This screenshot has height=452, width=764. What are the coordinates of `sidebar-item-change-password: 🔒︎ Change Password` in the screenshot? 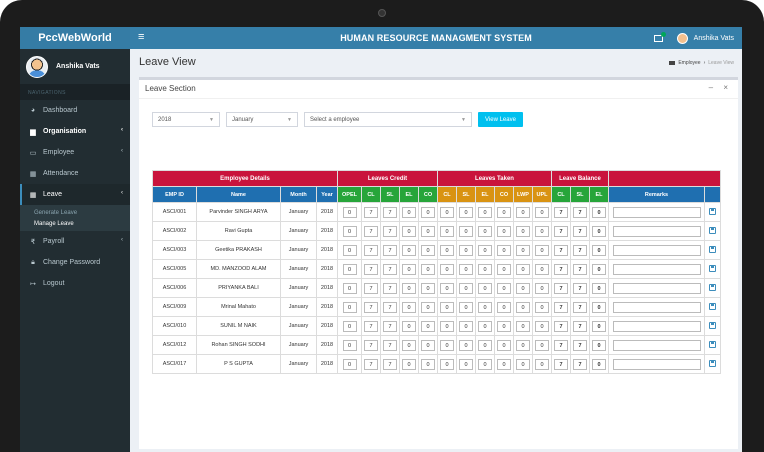 It's located at (75, 262).